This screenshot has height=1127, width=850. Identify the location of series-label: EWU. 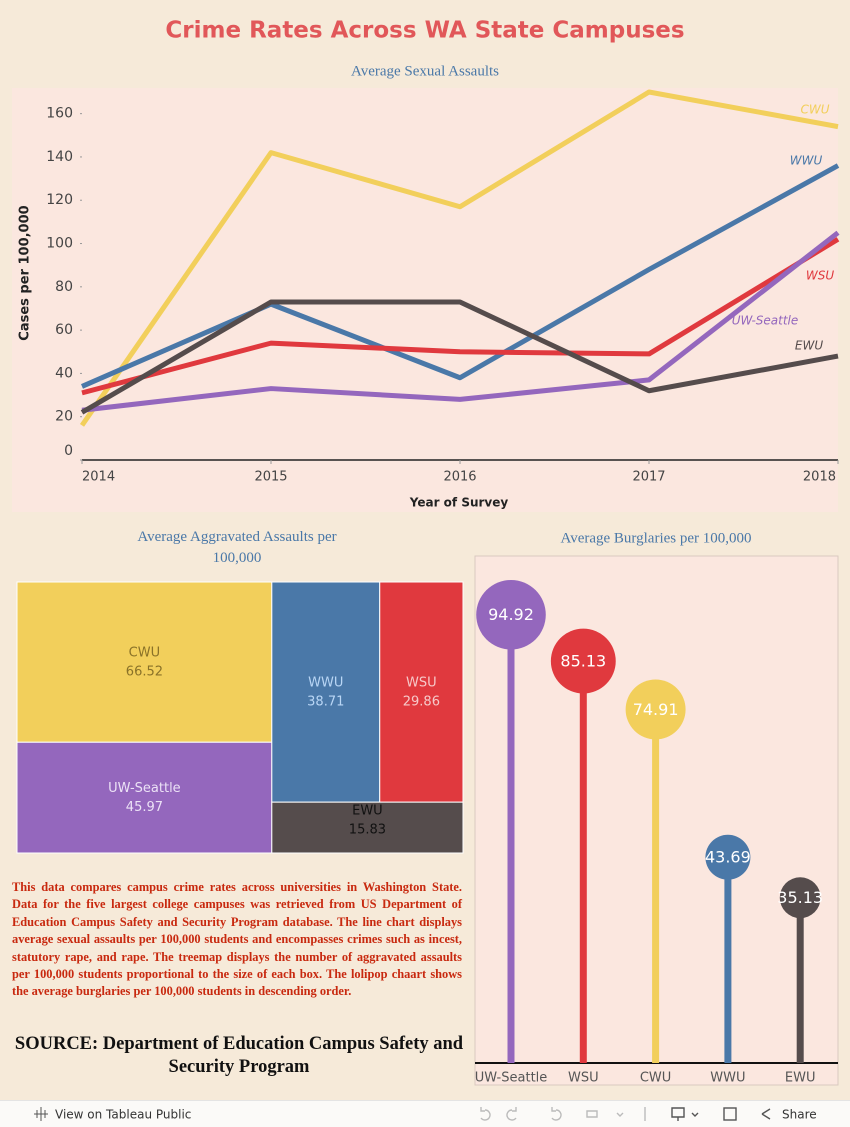
(809, 346).